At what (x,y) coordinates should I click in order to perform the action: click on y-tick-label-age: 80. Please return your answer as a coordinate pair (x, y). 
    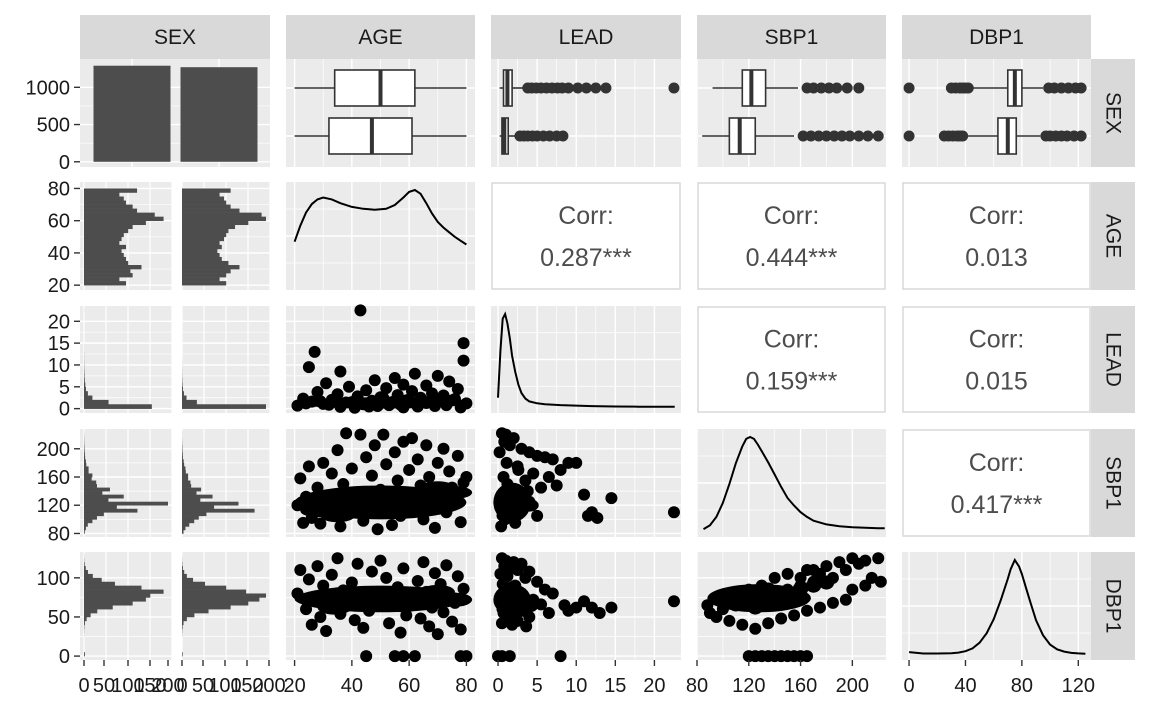
    Looking at the image, I should click on (59, 189).